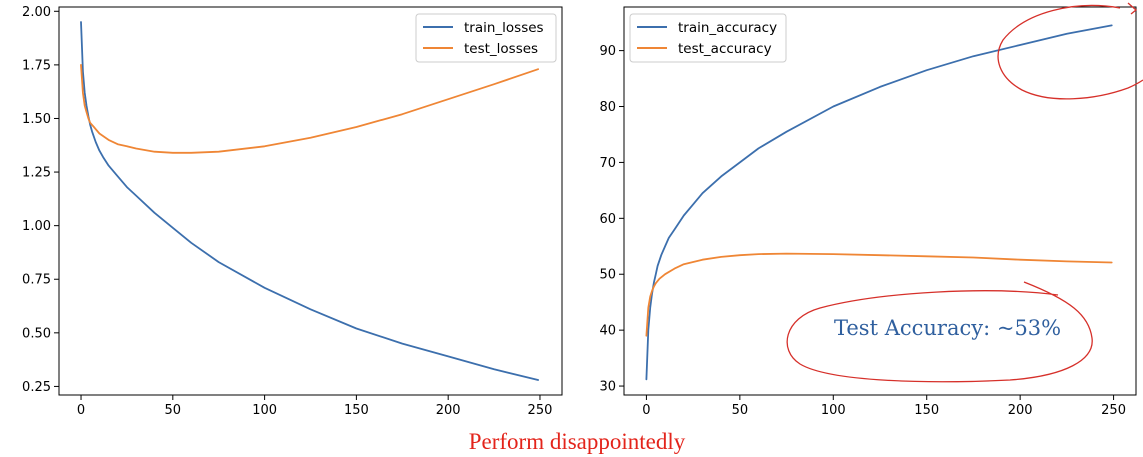 The width and height of the screenshot is (1143, 457). I want to click on loss-x-tick-label: 150, so click(356, 410).